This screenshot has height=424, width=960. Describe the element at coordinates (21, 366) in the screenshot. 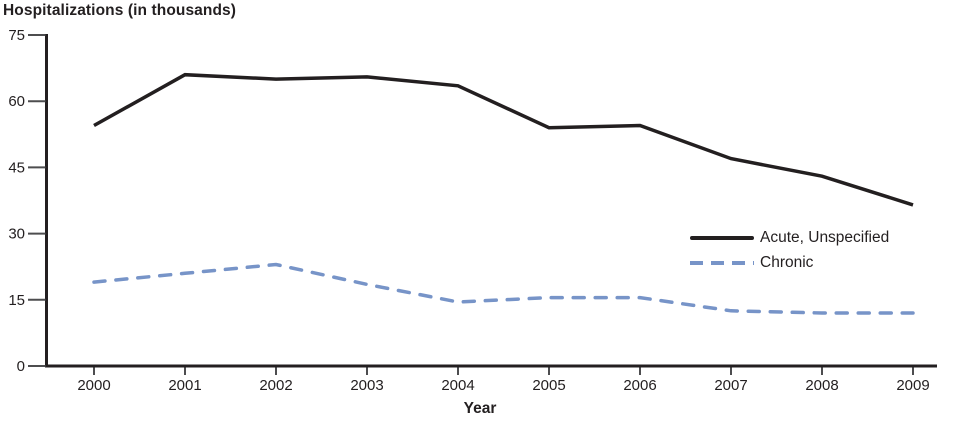

I see `y-tick-label: 0` at that location.